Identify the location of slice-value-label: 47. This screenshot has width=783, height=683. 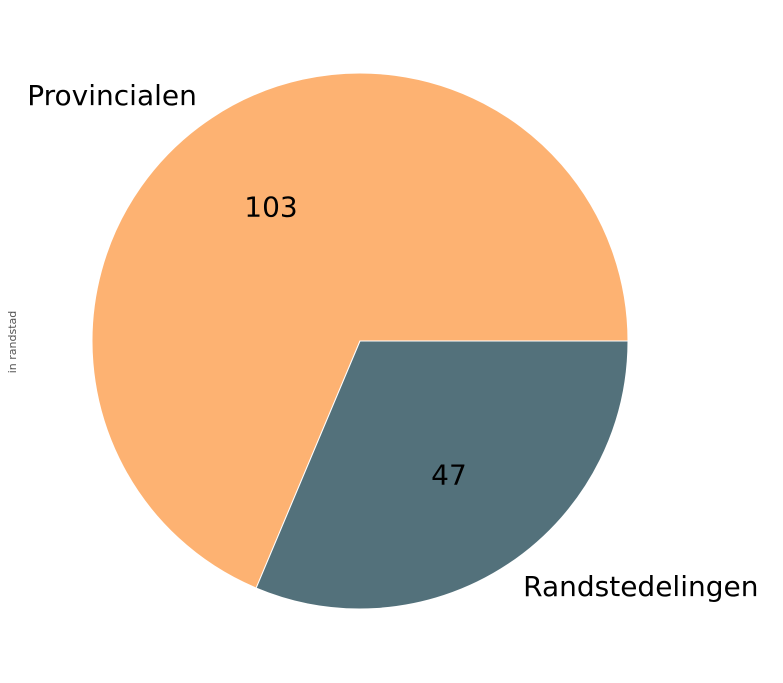
(449, 474).